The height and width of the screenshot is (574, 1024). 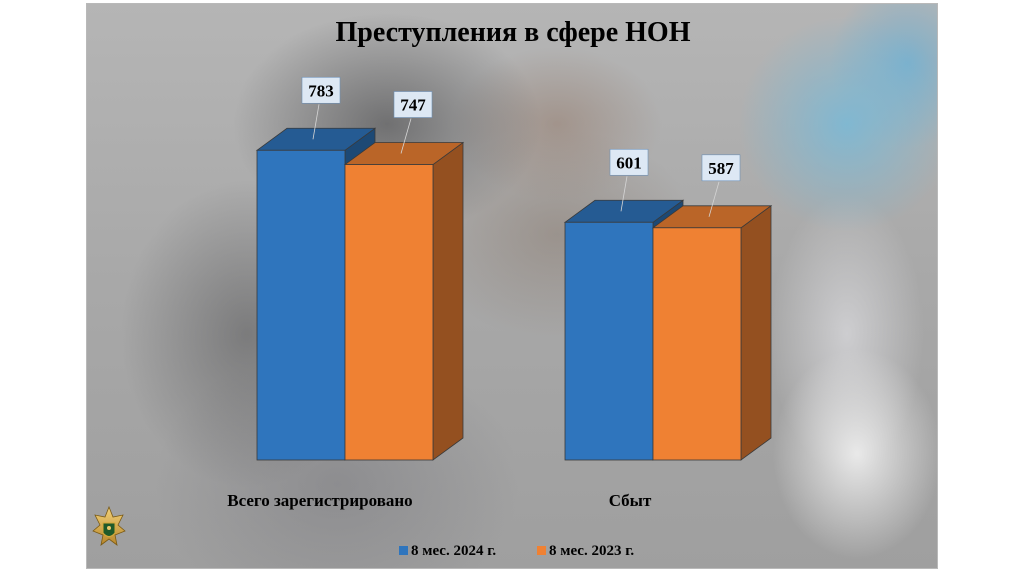 I want to click on data-label: 747, so click(x=413, y=105).